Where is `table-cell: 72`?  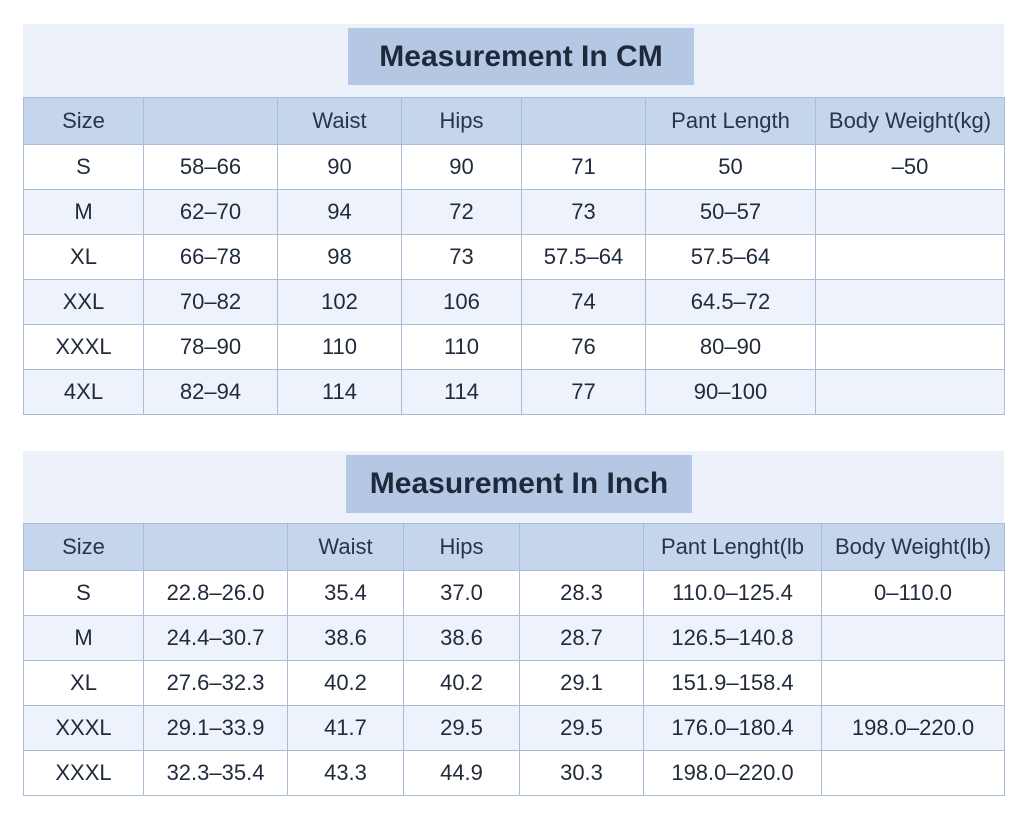 table-cell: 72 is located at coordinates (461, 212).